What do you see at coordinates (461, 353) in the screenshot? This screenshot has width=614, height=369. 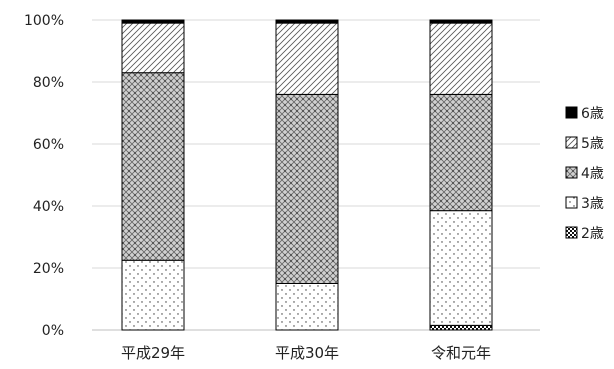 I see `x-category-label: 令和元年` at bounding box center [461, 353].